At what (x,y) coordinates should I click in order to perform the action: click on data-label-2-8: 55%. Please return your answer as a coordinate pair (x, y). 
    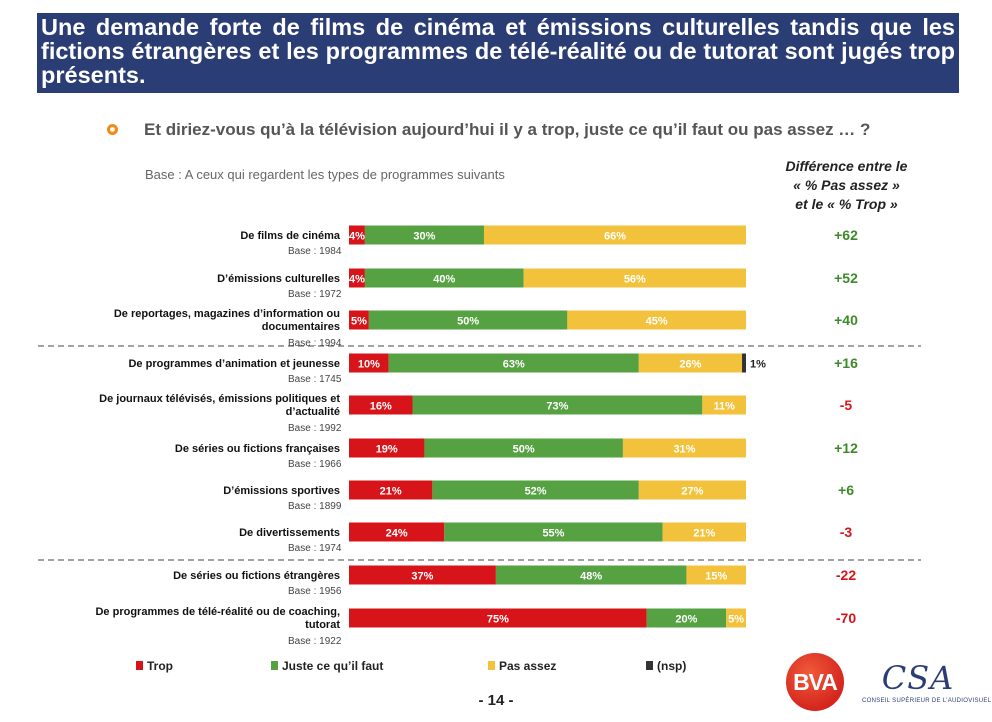
    Looking at the image, I should click on (553, 534).